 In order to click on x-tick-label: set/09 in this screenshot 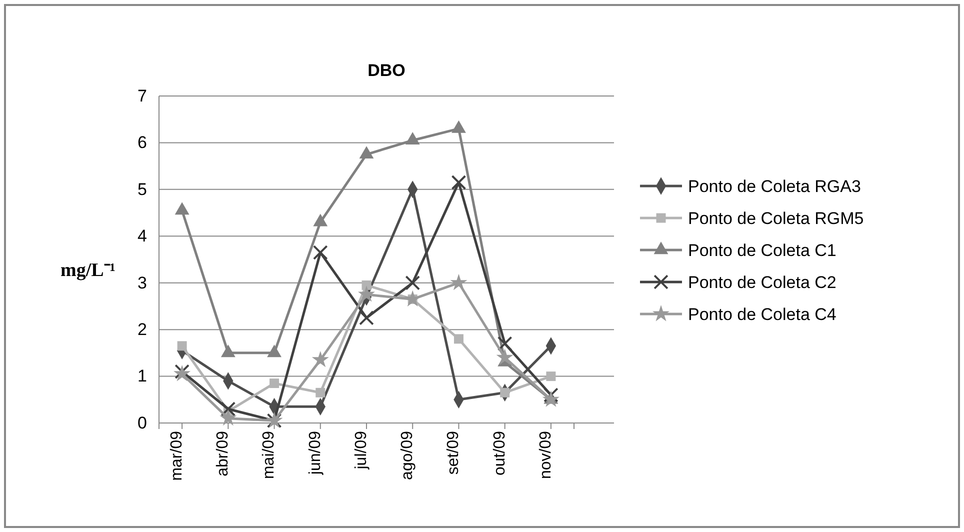, I will do `click(453, 452)`.